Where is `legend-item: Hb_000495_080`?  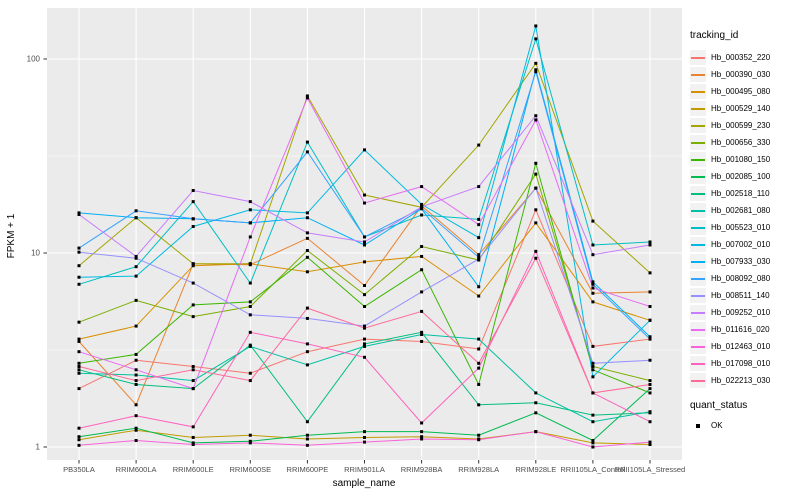
legend-item: Hb_000495_080 is located at coordinates (744, 91).